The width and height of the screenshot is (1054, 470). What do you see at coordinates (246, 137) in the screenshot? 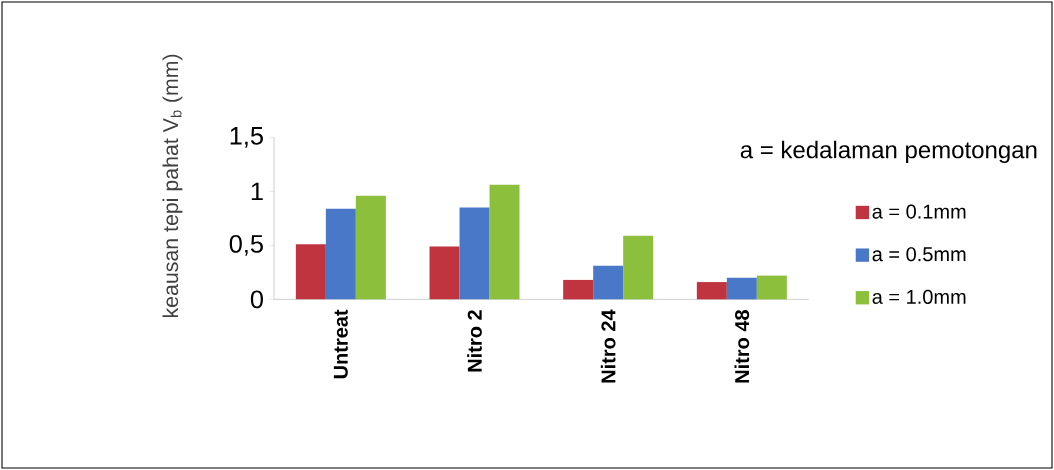
I see `y-tick-label: 1,5` at bounding box center [246, 137].